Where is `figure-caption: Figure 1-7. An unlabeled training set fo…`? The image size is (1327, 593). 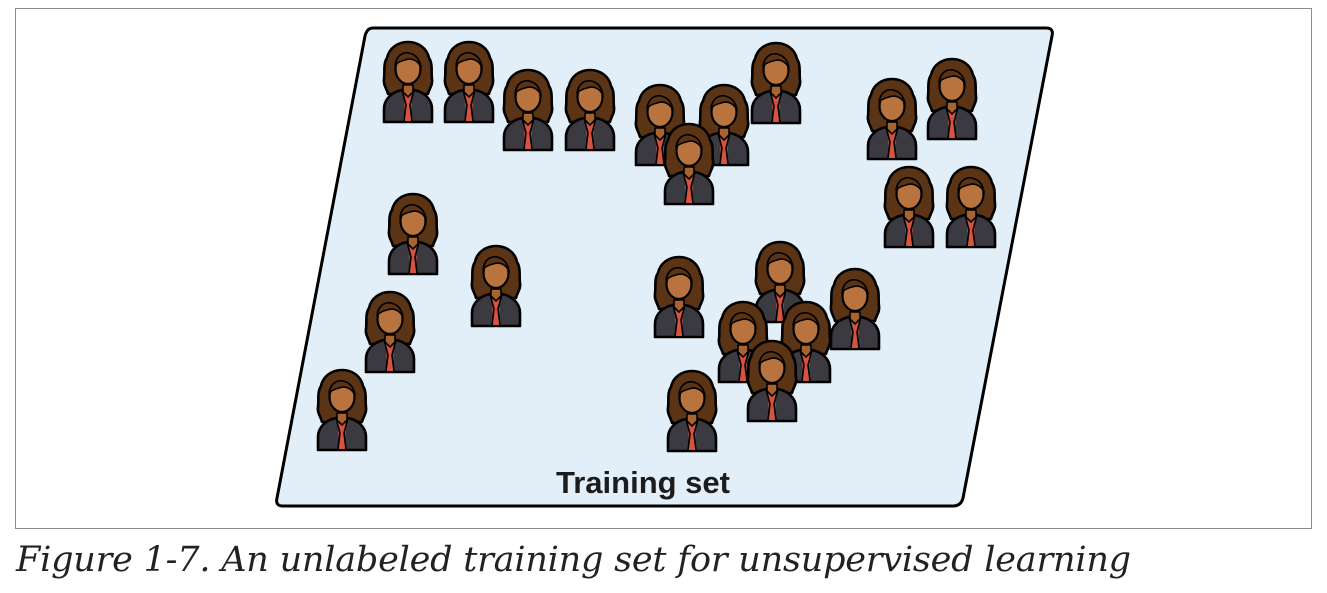 figure-caption: Figure 1-7. An unlabeled training set fo… is located at coordinates (573, 560).